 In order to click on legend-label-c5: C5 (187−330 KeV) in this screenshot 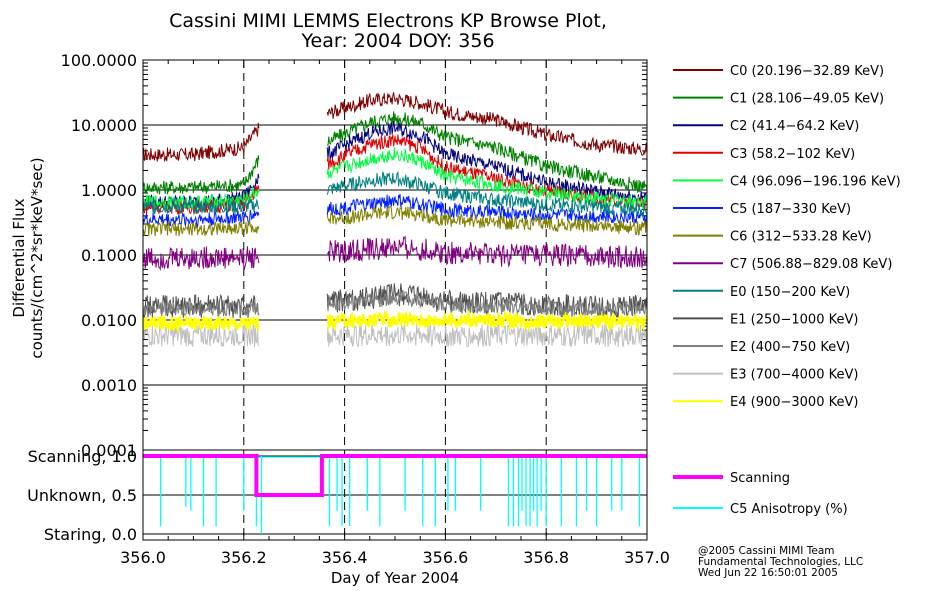, I will do `click(790, 209)`.